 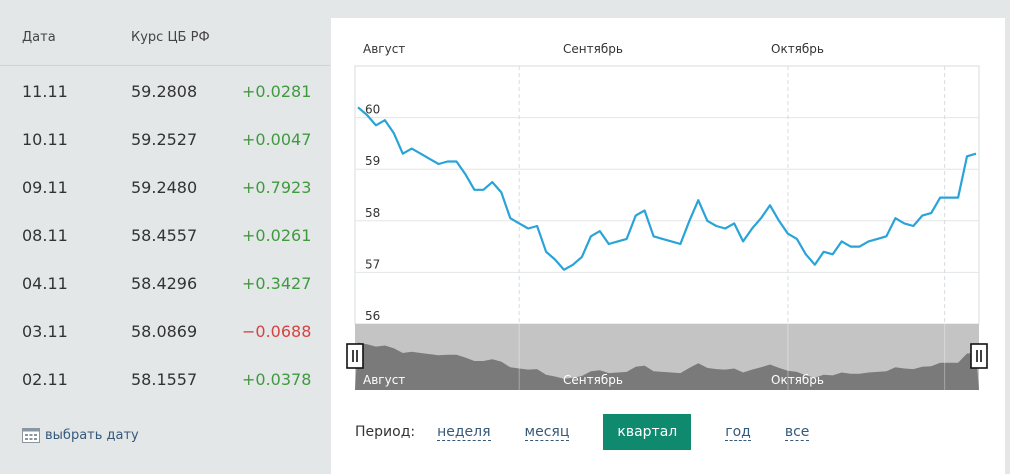 I want to click on table-row: 09.11 59.2480 +0.7923, so click(x=165, y=187).